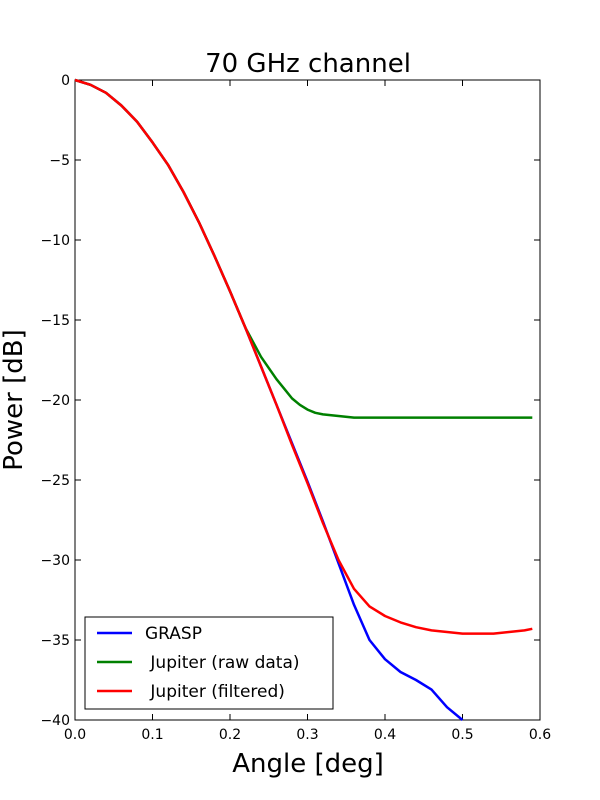 This screenshot has height=800, width=600. What do you see at coordinates (55, 241) in the screenshot?
I see `y-tick-label: −10` at bounding box center [55, 241].